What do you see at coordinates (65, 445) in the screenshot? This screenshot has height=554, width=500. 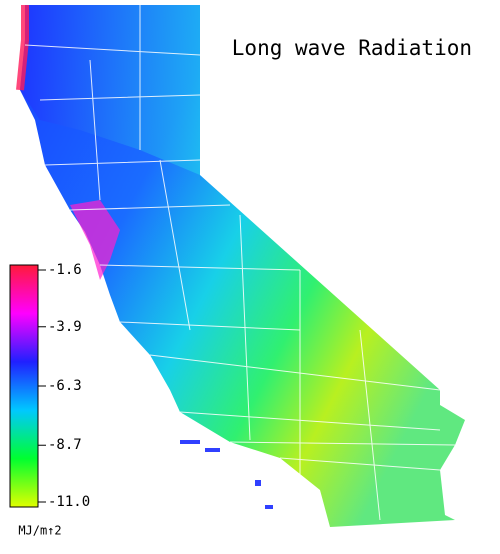 I see `colorbar-tick-label: -8.7` at bounding box center [65, 445].